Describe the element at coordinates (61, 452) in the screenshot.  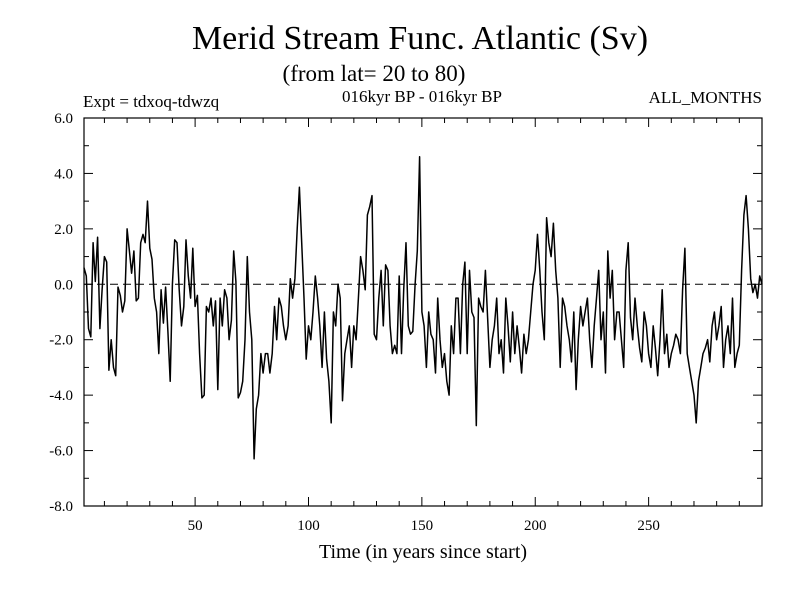
I see `y-tick-label: -6.0` at that location.